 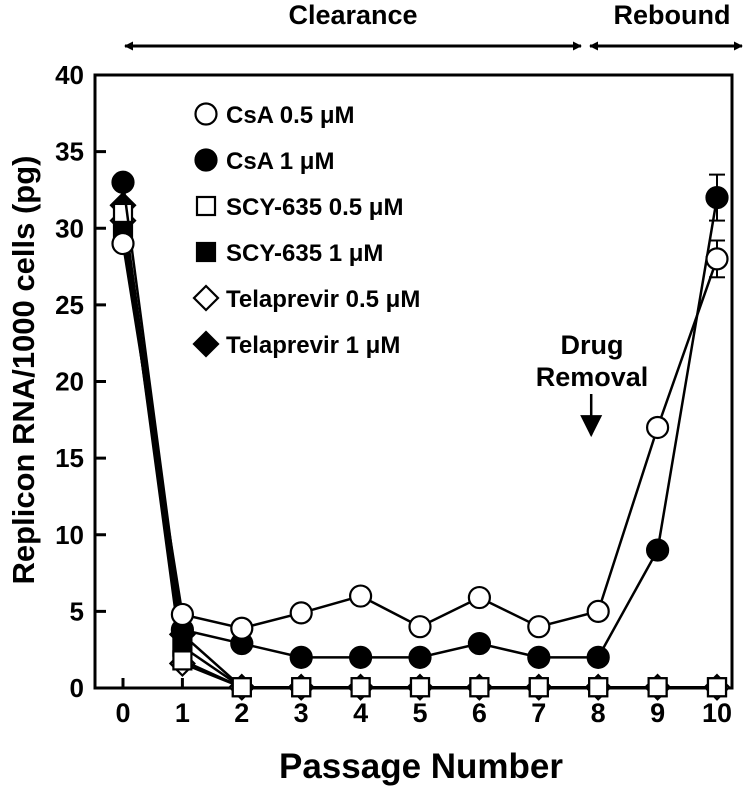 What do you see at coordinates (314, 207) in the screenshot?
I see `legend-label-scy-635-0-5-um: SCY-635 0.5 μM` at bounding box center [314, 207].